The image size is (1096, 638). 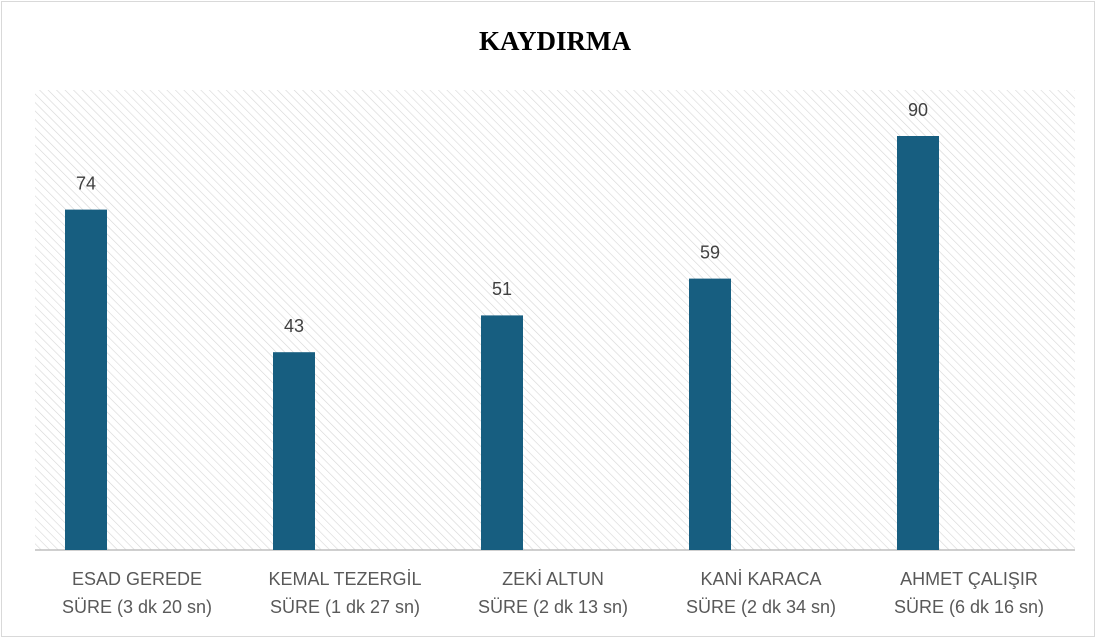 I want to click on x-tick-label: KANİ KARACA, so click(x=760, y=579).